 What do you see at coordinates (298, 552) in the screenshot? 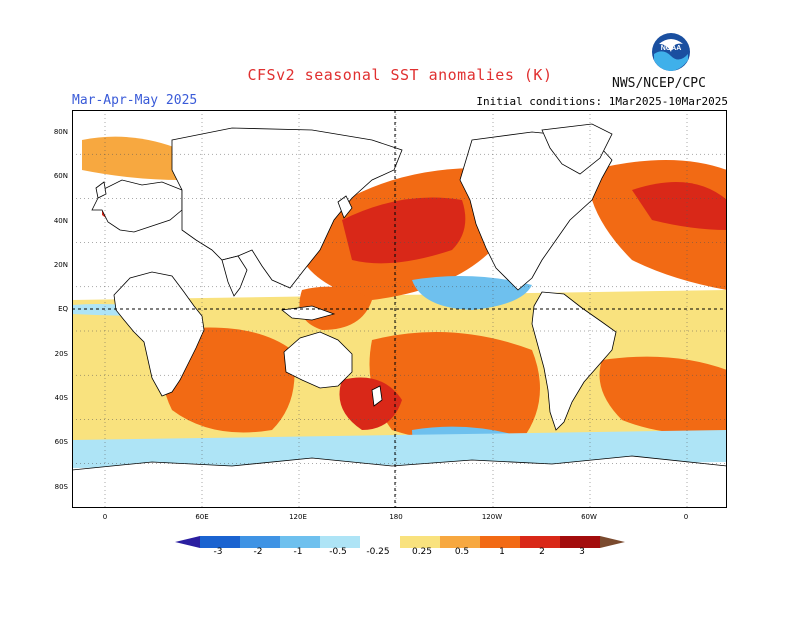
I see `colorbar-label-neg1: -1` at bounding box center [298, 552].